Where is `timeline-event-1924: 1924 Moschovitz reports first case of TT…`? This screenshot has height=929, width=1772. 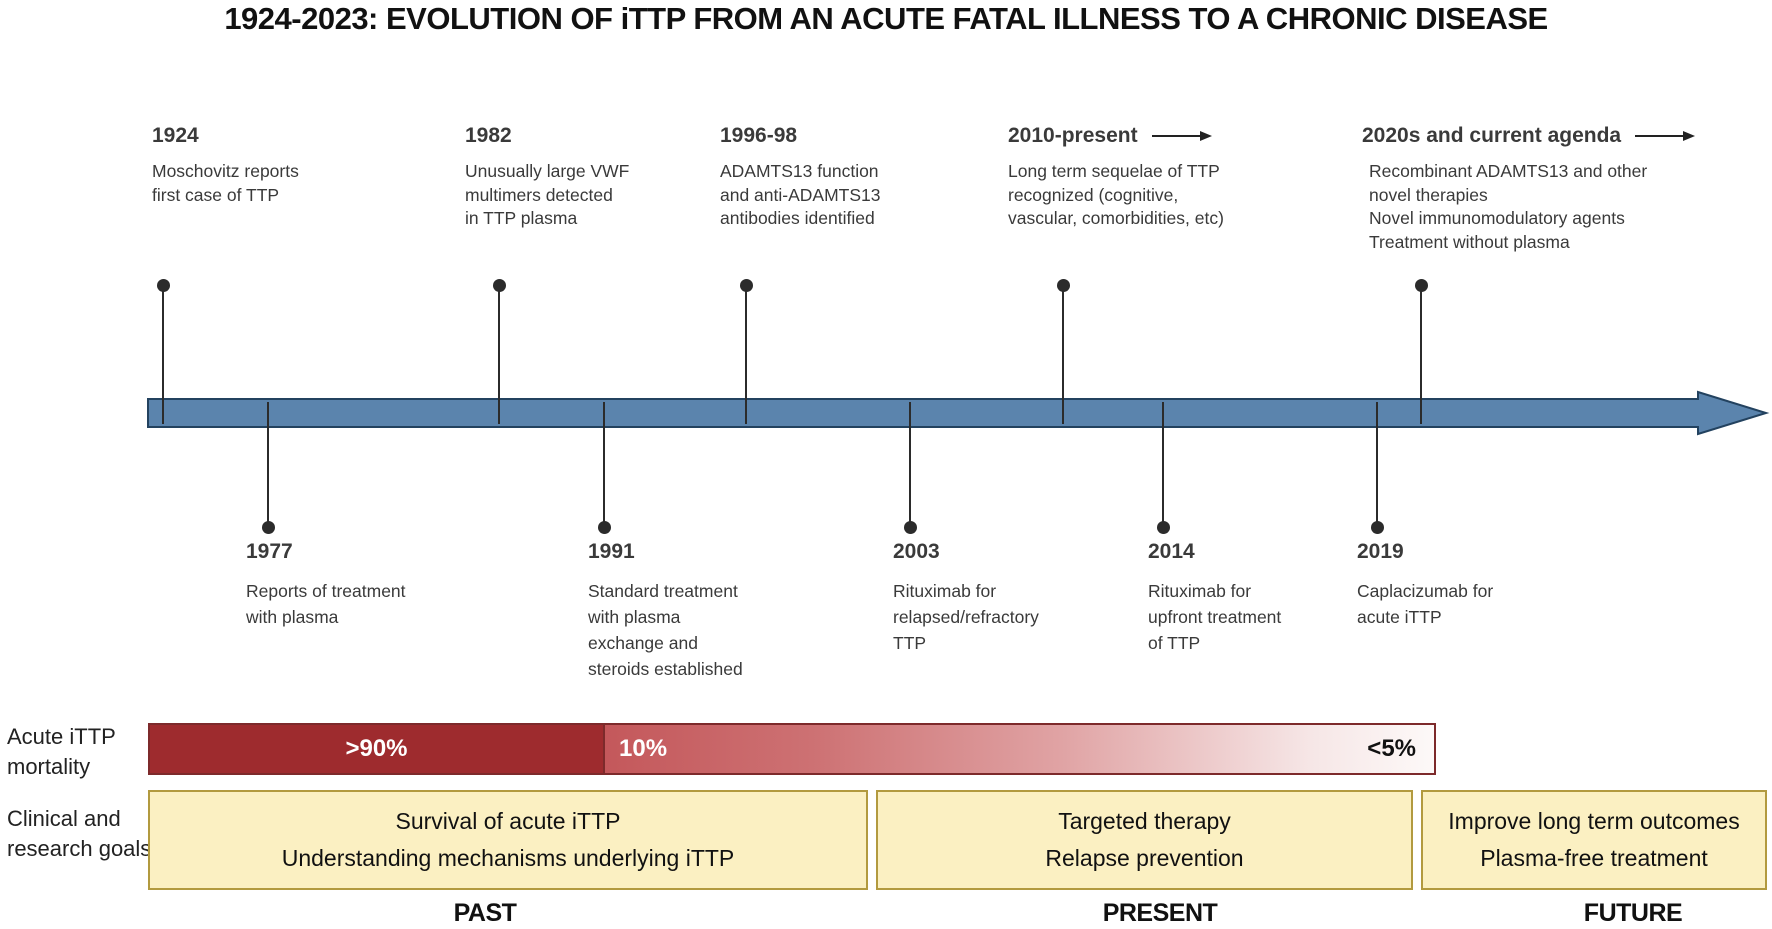
timeline-event-1924: 1924 Moschovitz reports first case of TT… is located at coordinates (225, 165).